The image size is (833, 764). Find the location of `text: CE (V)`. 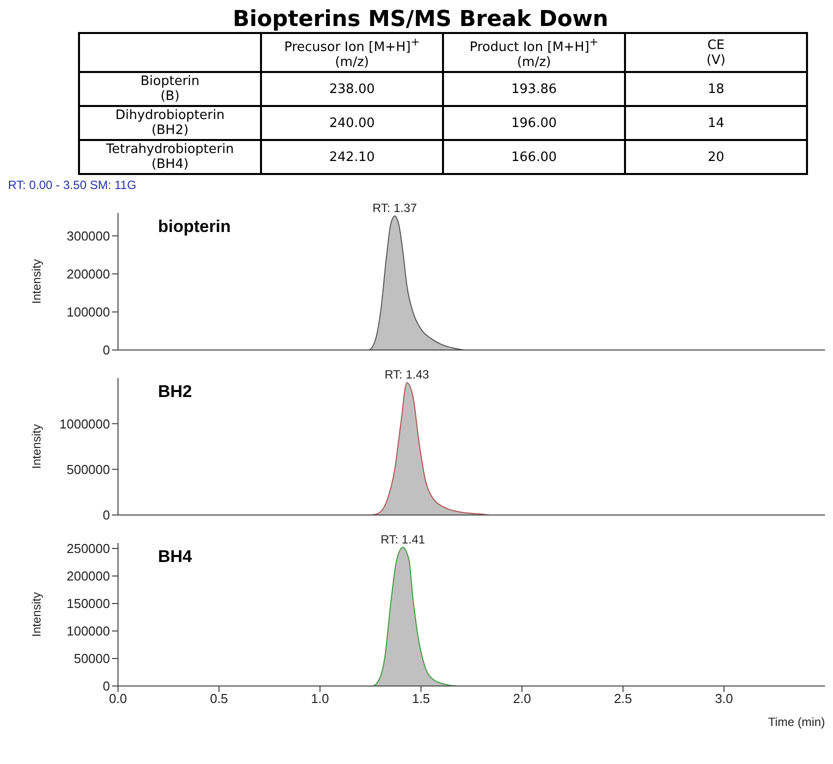

text: CE (V) is located at coordinates (716, 53).